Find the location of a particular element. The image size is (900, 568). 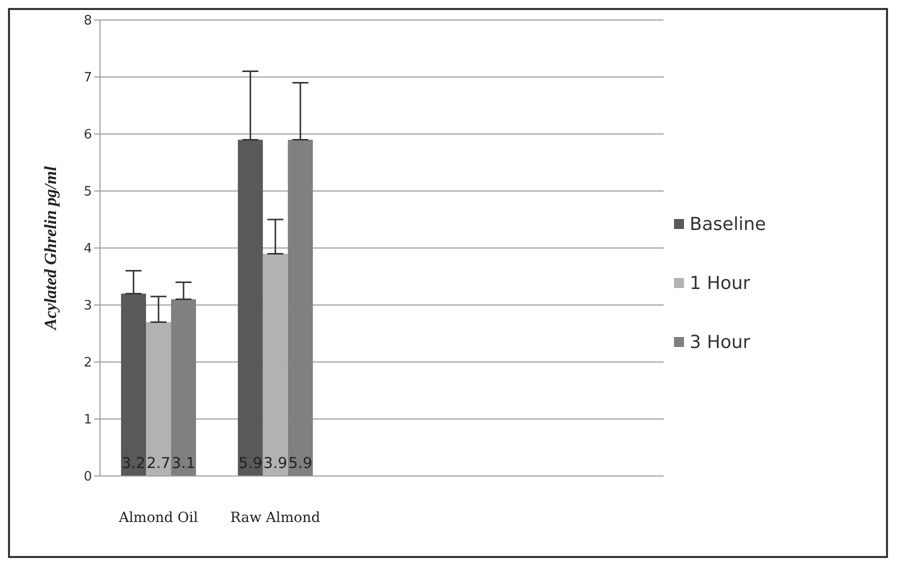

legend-label: 3 Hour is located at coordinates (720, 342).